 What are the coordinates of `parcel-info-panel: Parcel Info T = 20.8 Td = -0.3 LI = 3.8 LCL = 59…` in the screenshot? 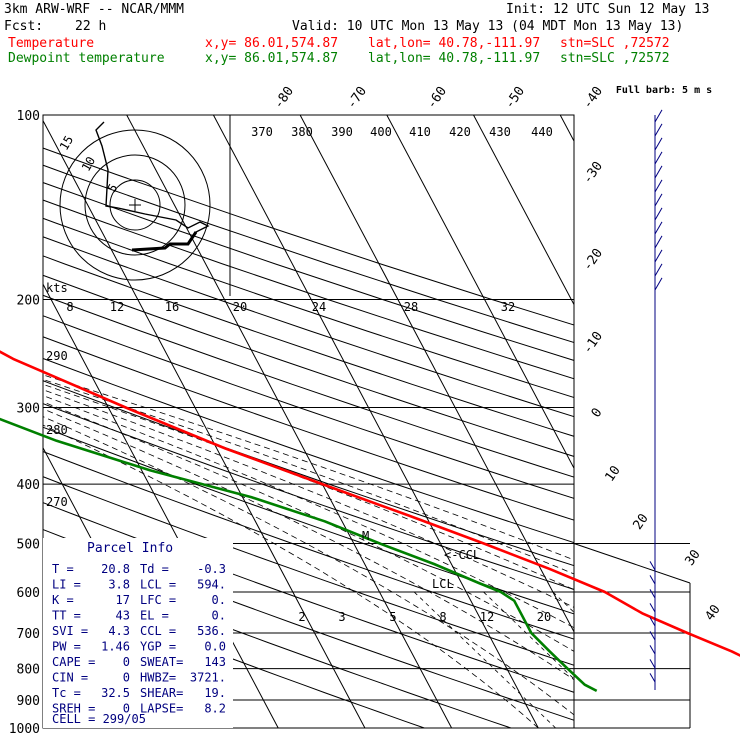 It's located at (138, 633).